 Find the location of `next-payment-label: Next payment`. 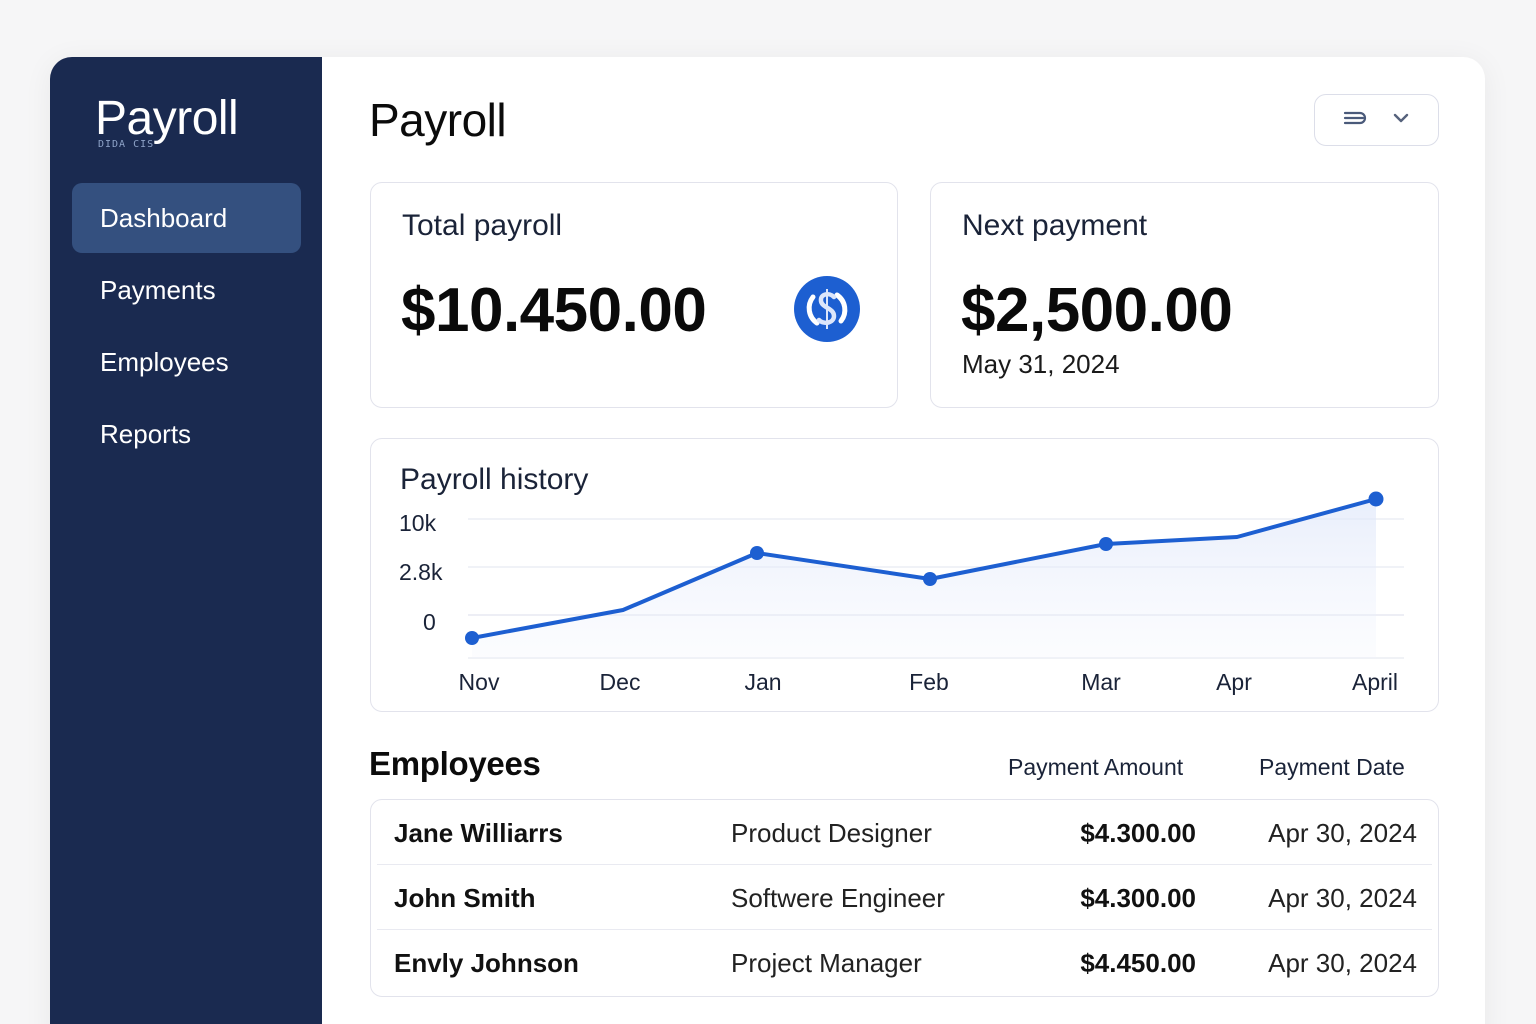

next-payment-label: Next payment is located at coordinates (1055, 225).